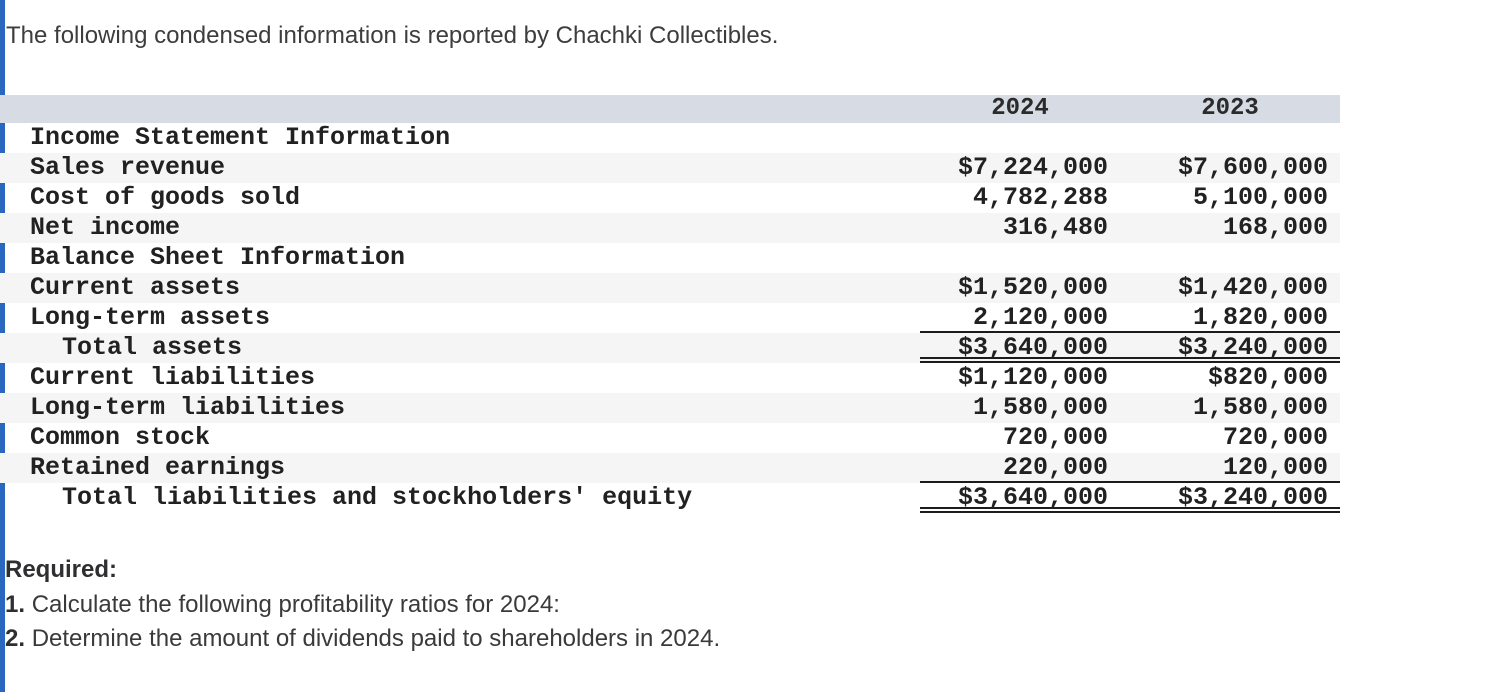  What do you see at coordinates (1040, 407) in the screenshot?
I see `row-value-2024: 1,580,000` at bounding box center [1040, 407].